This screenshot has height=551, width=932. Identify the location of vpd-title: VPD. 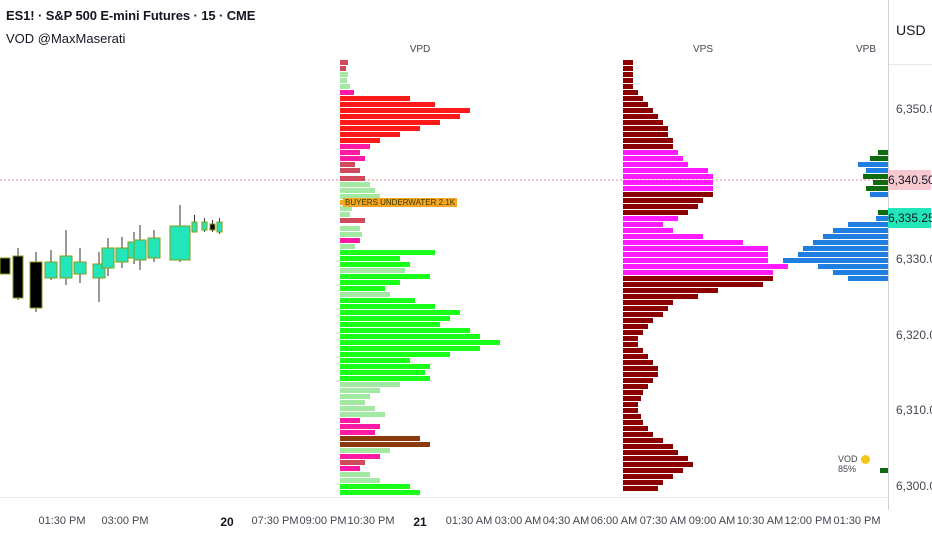
(420, 49).